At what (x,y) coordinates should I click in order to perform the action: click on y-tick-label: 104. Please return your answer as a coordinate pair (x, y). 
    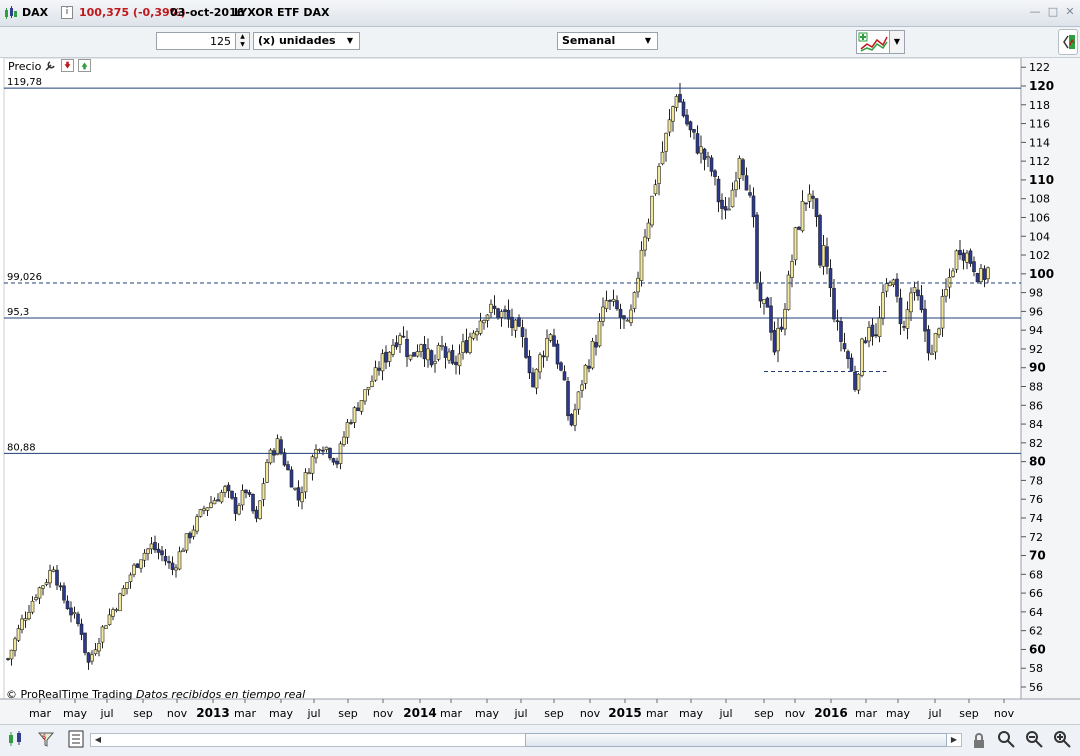
    Looking at the image, I should click on (1039, 236).